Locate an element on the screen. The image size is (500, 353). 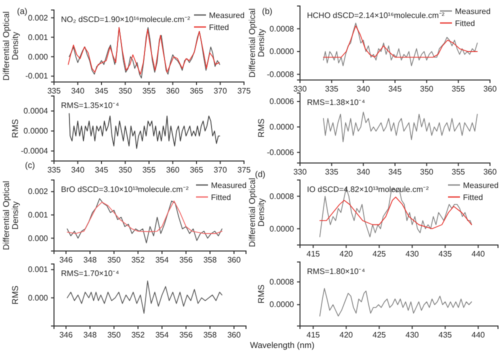
annotation: BrO dSCD=3.10×10¹³molecule.cm⁻² is located at coordinates (125, 189).